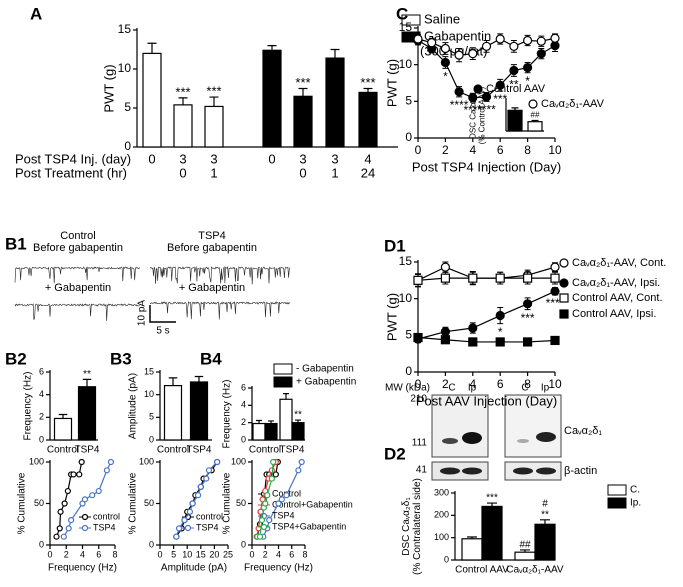 The width and height of the screenshot is (683, 587). Describe the element at coordinates (209, 516) in the screenshot. I see `legend-label: control` at that location.